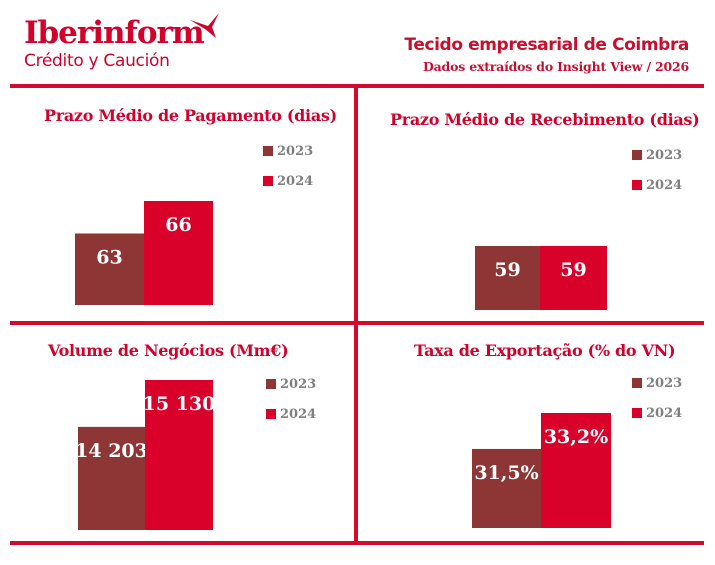  Describe the element at coordinates (111, 478) in the screenshot. I see `bar-volume-2023` at that location.